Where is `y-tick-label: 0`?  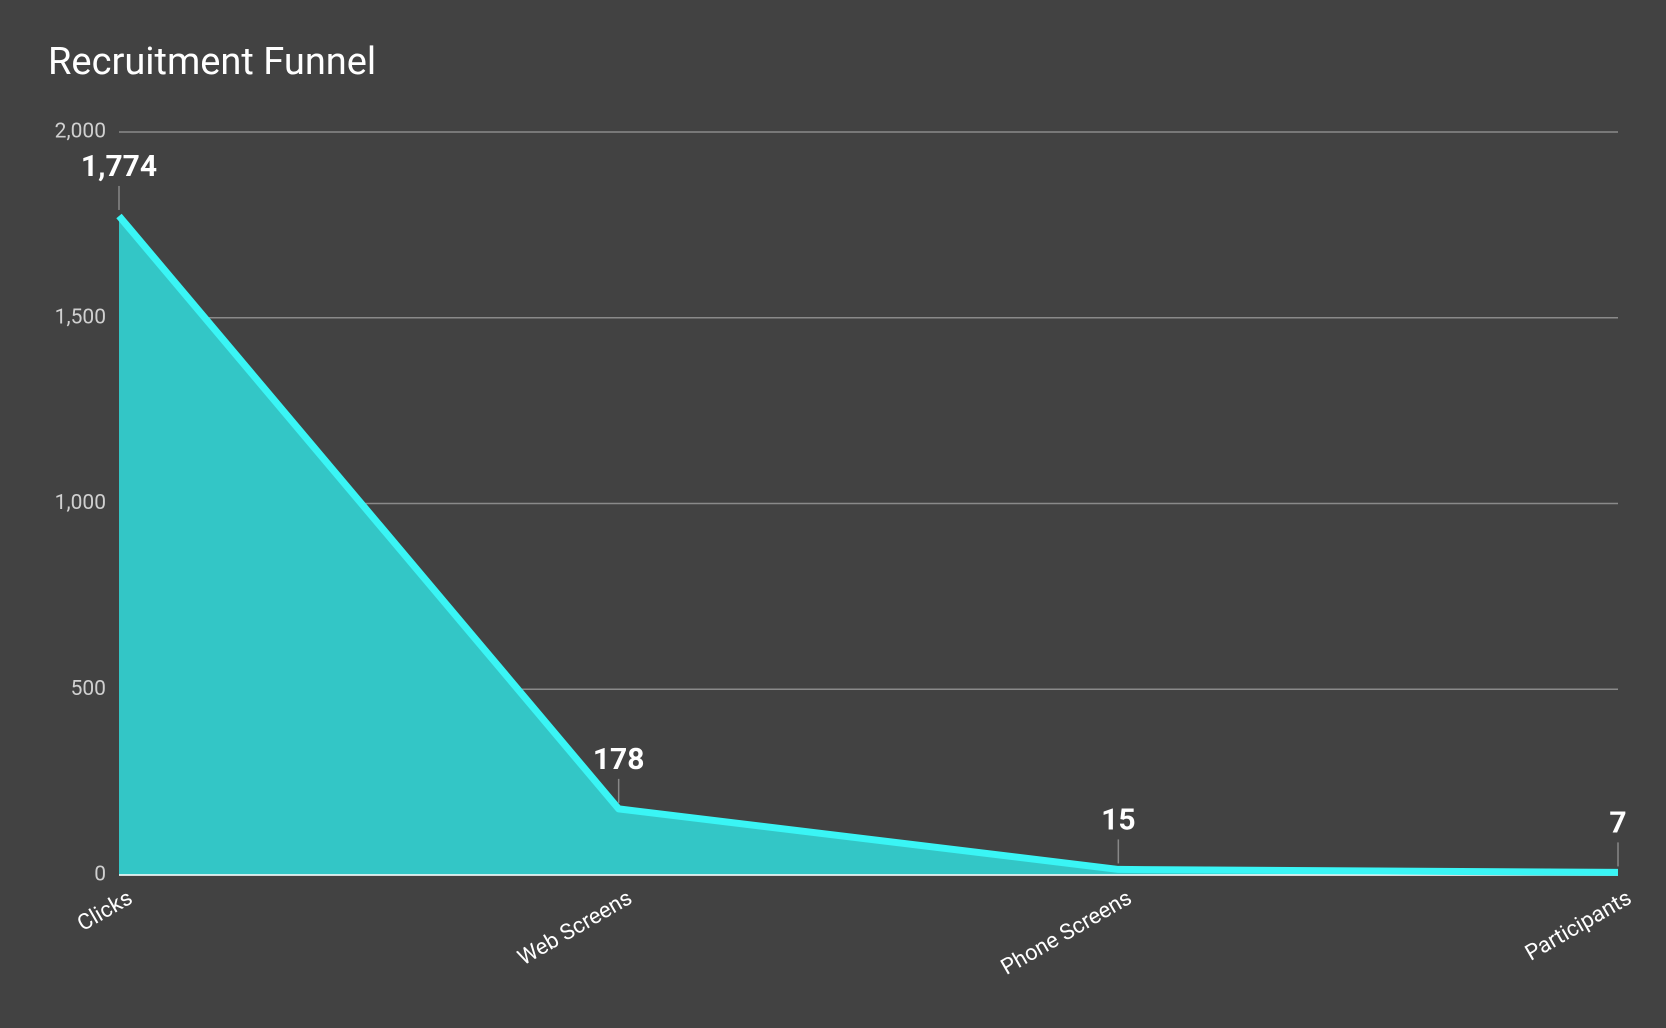
y-tick-label: 0 is located at coordinates (100, 875).